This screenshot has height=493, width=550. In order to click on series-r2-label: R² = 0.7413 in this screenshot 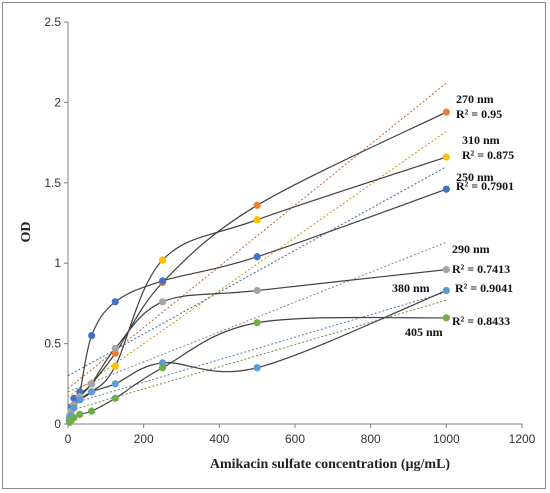, I will do `click(481, 269)`.